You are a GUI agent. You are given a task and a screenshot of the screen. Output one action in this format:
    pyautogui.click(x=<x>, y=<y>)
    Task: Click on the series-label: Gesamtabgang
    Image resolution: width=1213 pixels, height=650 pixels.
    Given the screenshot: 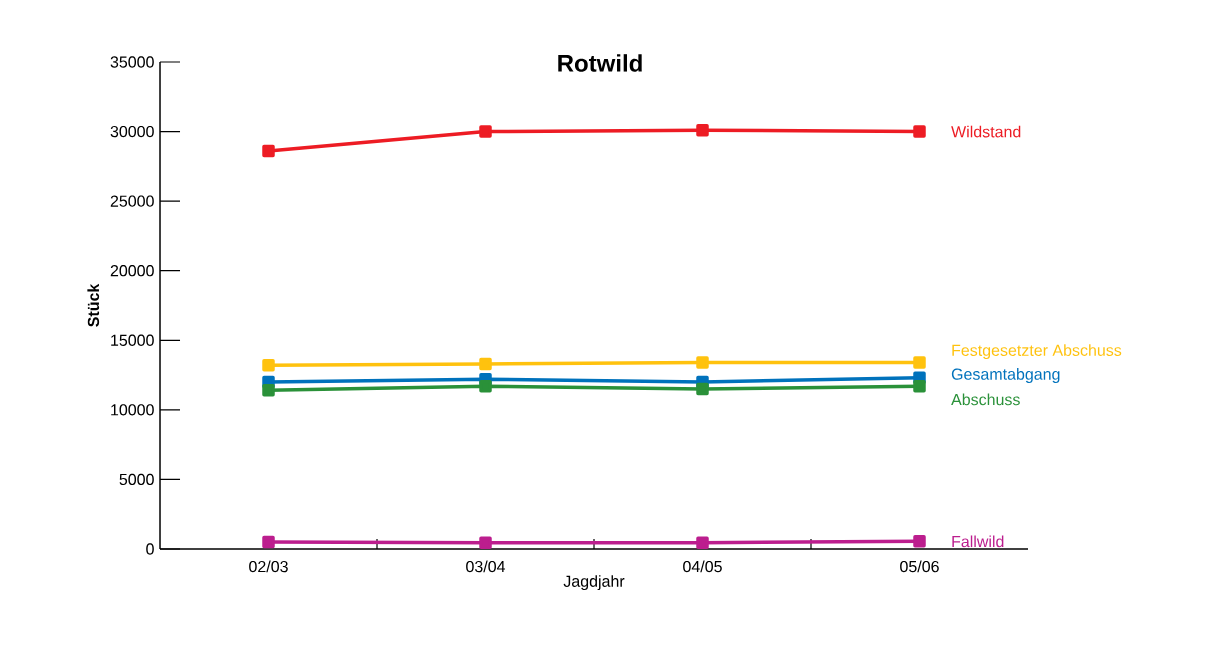 What is the action you would take?
    pyautogui.click(x=1005, y=375)
    